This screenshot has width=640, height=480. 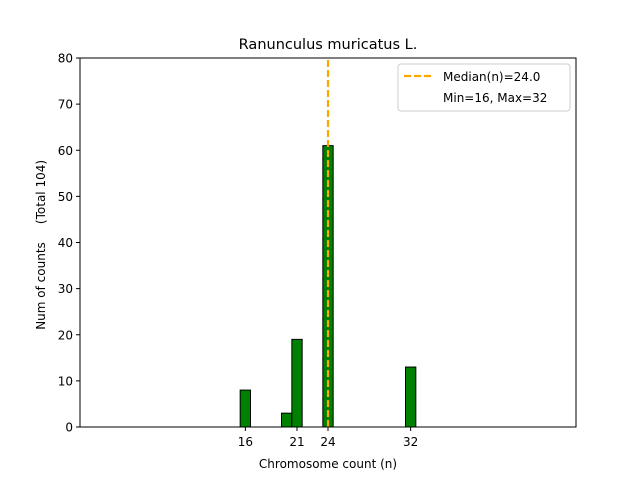 I want to click on y-tick-label: 60, so click(x=65, y=151).